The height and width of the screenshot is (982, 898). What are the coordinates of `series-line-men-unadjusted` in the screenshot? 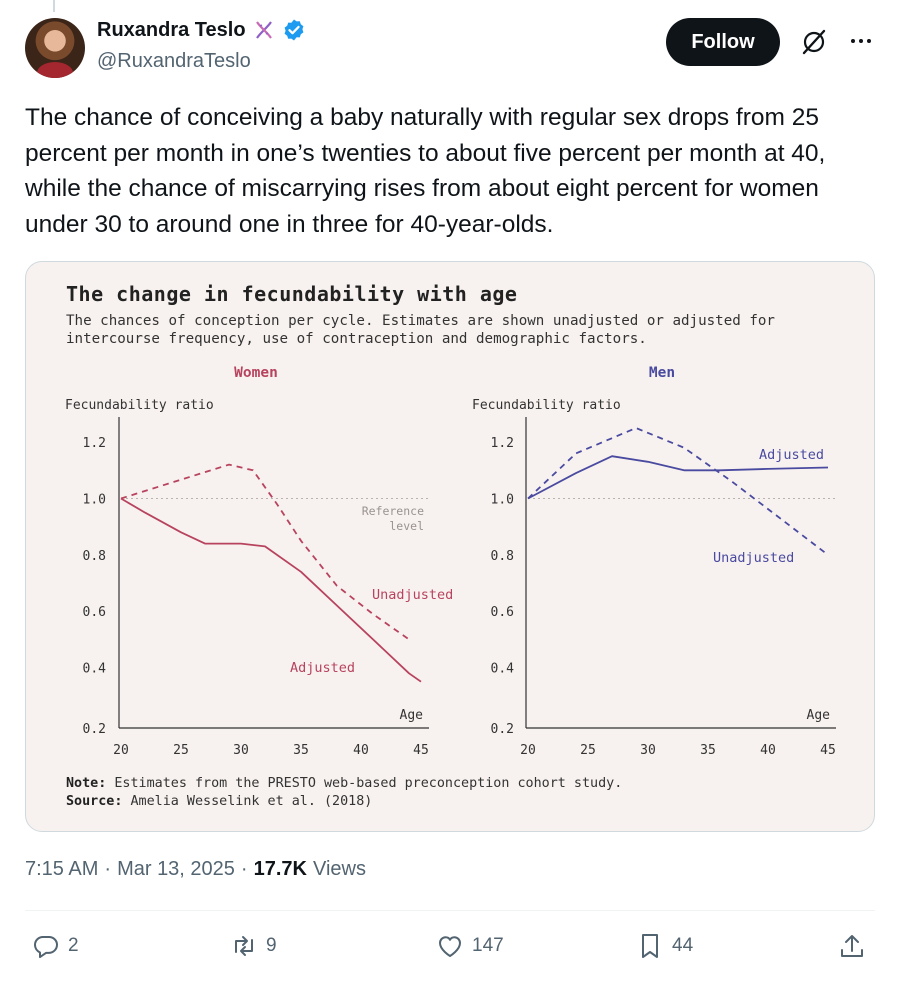 It's located at (678, 491).